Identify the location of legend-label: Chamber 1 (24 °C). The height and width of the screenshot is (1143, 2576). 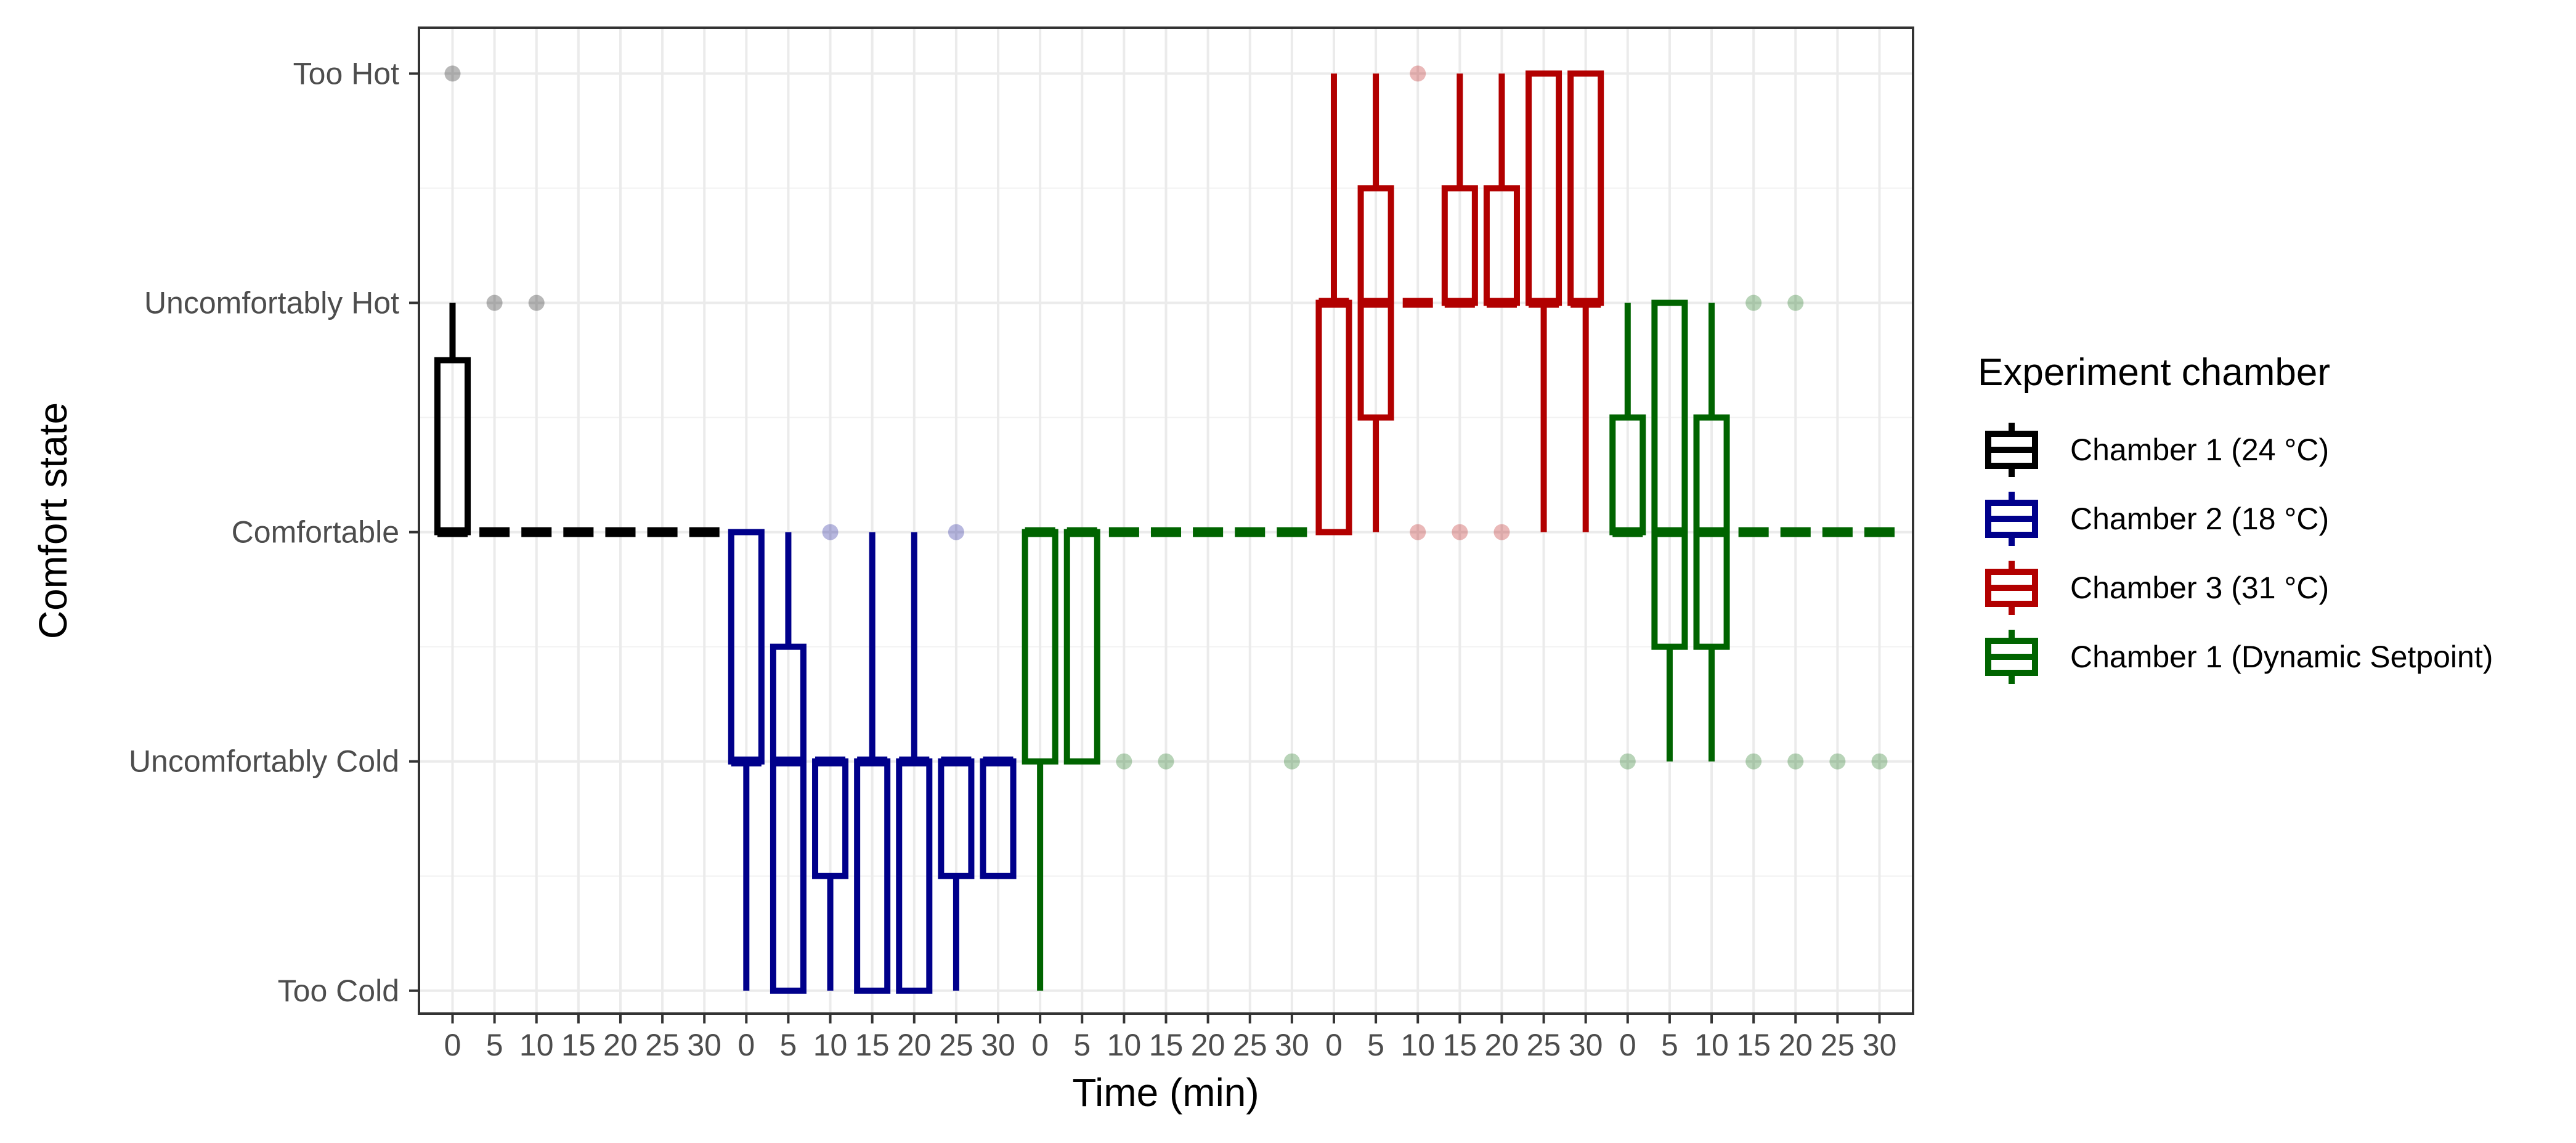
(2199, 450).